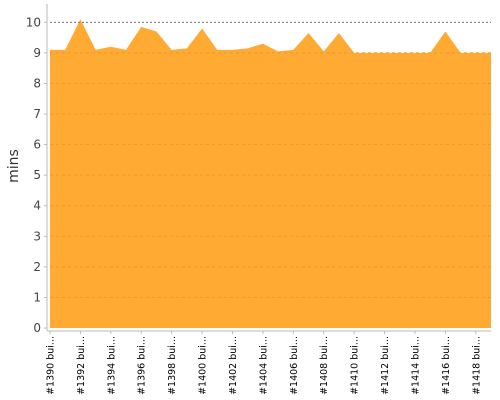  What do you see at coordinates (37, 175) in the screenshot?
I see `y-tick-label: 5` at bounding box center [37, 175].